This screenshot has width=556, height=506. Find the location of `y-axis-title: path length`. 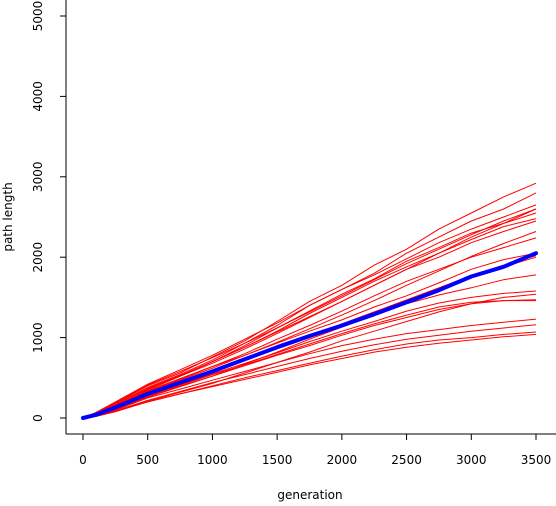

y-axis-title: path length is located at coordinates (8, 216).